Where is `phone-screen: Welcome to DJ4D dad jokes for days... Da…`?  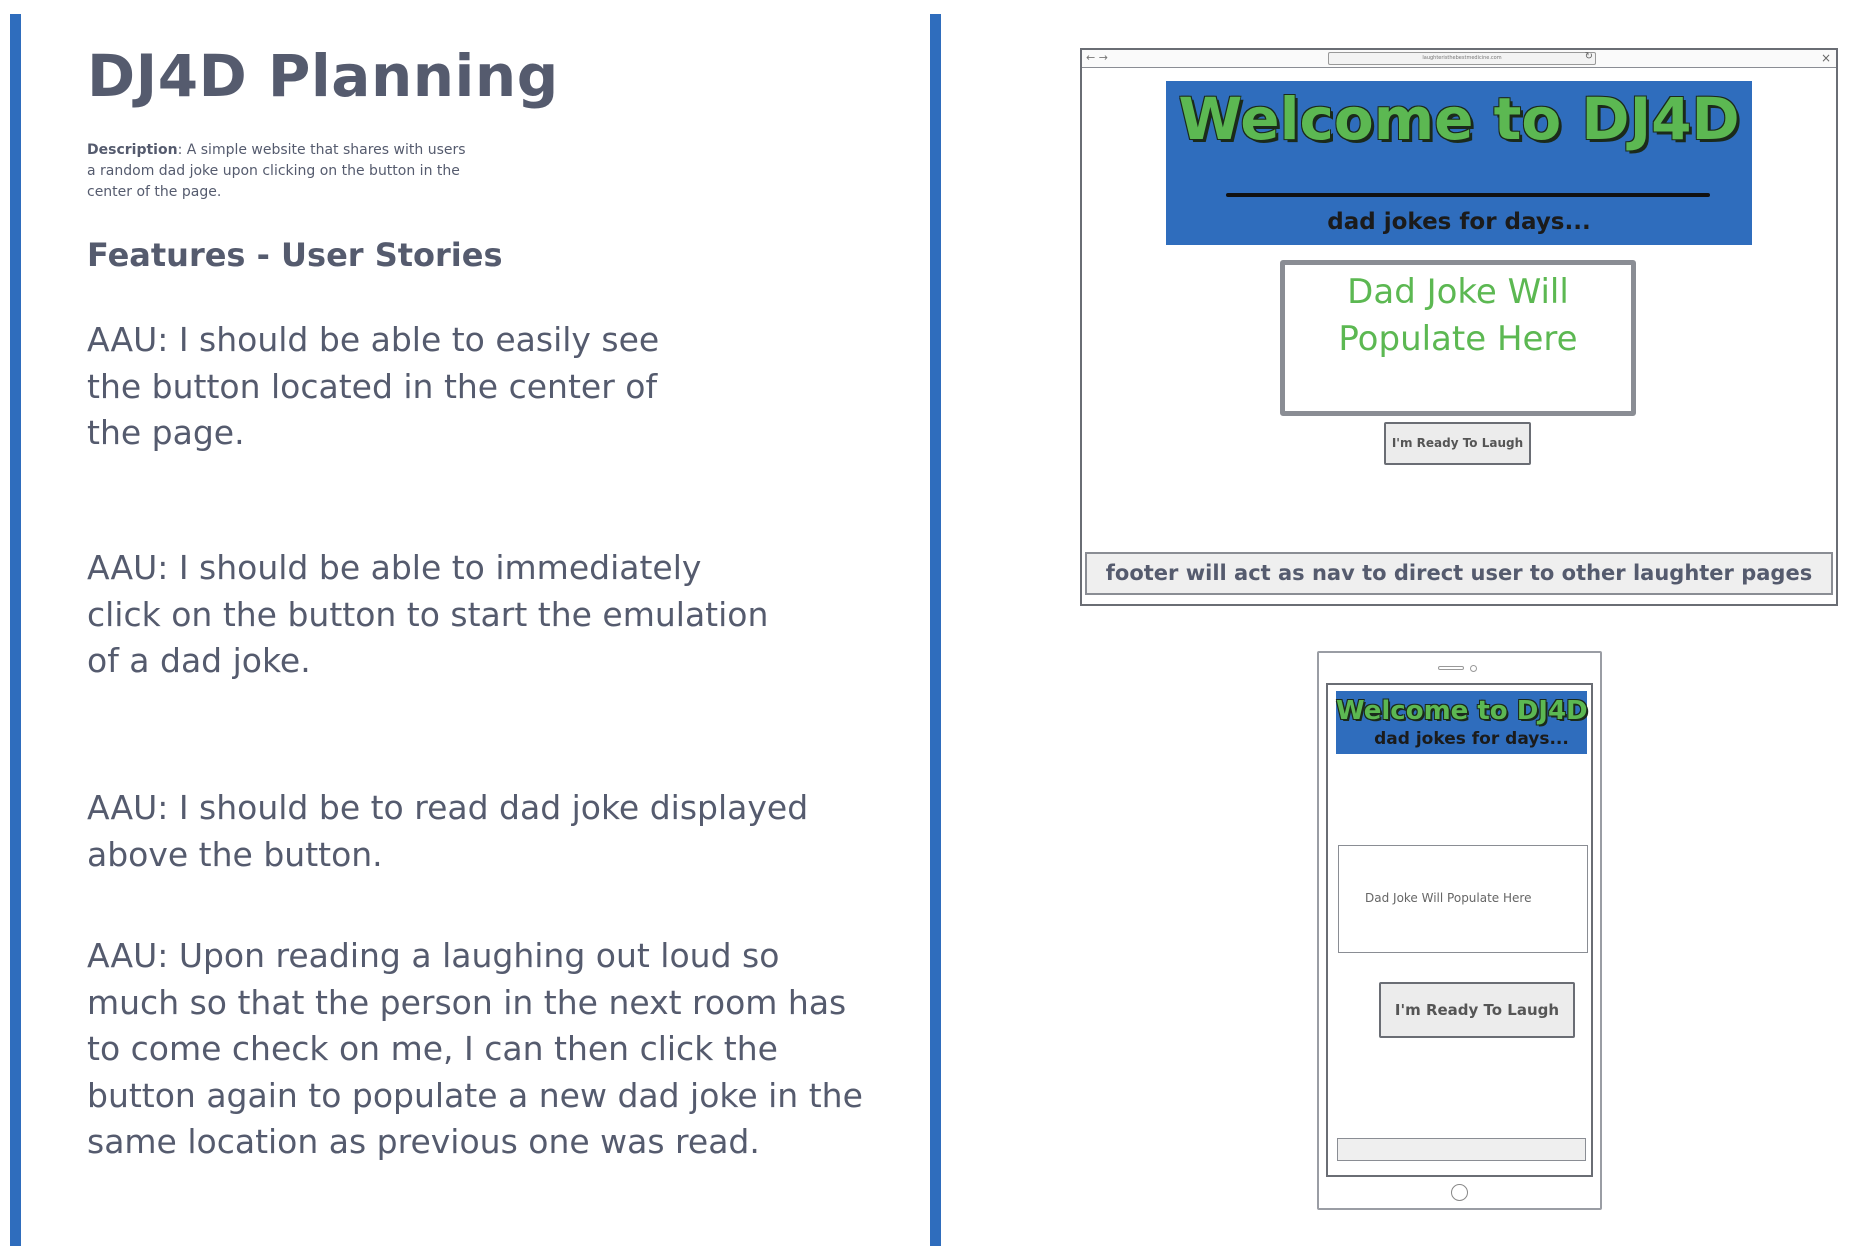 phone-screen: Welcome to DJ4D dad jokes for days... Da… is located at coordinates (1459, 930).